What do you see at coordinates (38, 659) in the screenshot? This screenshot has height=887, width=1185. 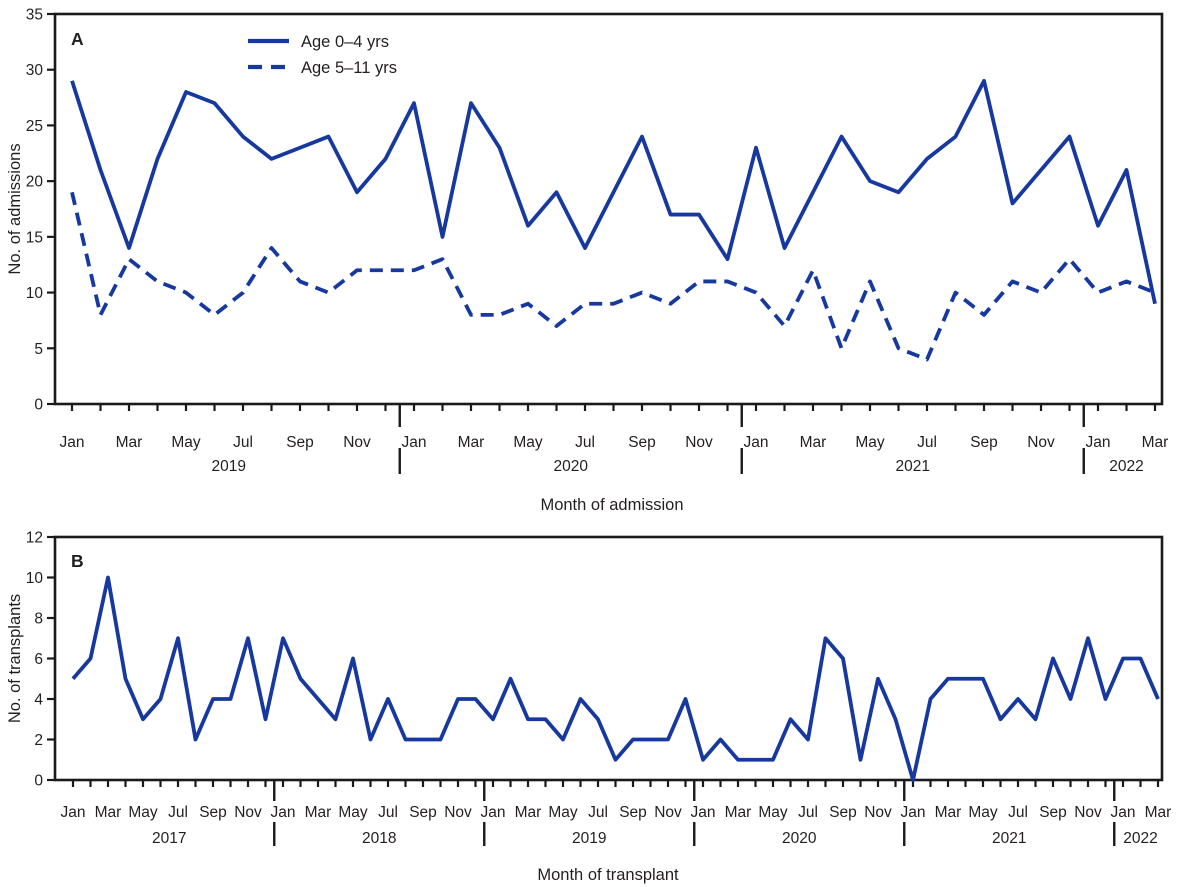 I see `y-tick-label: 6` at bounding box center [38, 659].